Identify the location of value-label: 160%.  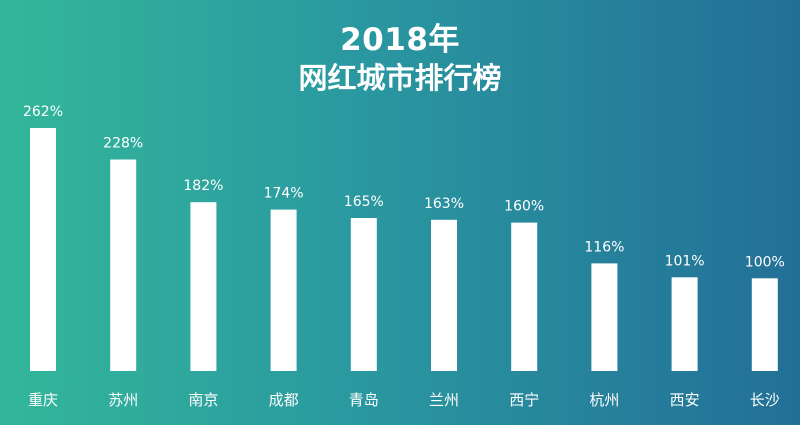
(524, 207).